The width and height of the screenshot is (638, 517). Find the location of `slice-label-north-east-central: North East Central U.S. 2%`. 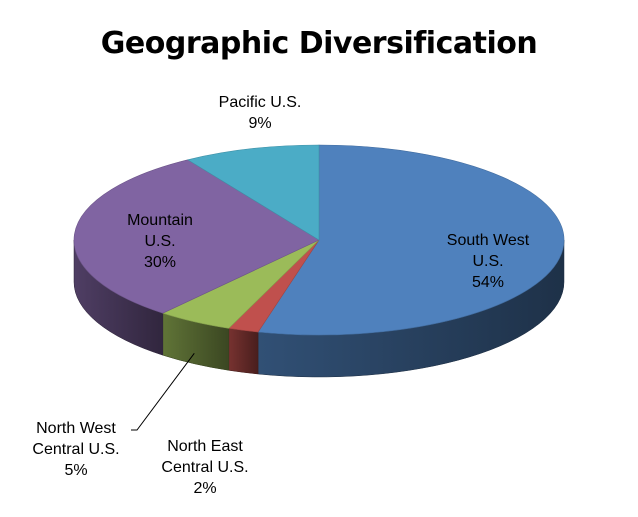

slice-label-north-east-central: North East Central U.S. 2% is located at coordinates (205, 467).